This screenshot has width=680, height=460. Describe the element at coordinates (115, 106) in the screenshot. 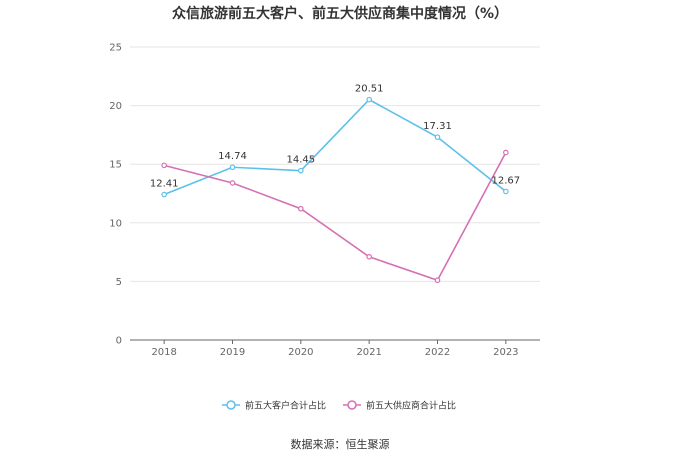

I see `y-tick-label: 20` at that location.